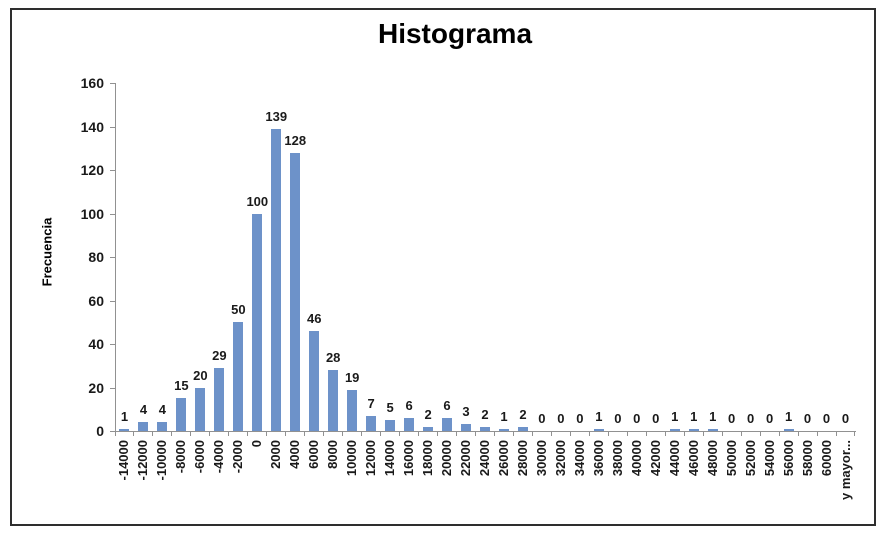 The height and width of the screenshot is (540, 891). What do you see at coordinates (181, 457) in the screenshot?
I see `x-axis-tick-label: -8000` at bounding box center [181, 457].